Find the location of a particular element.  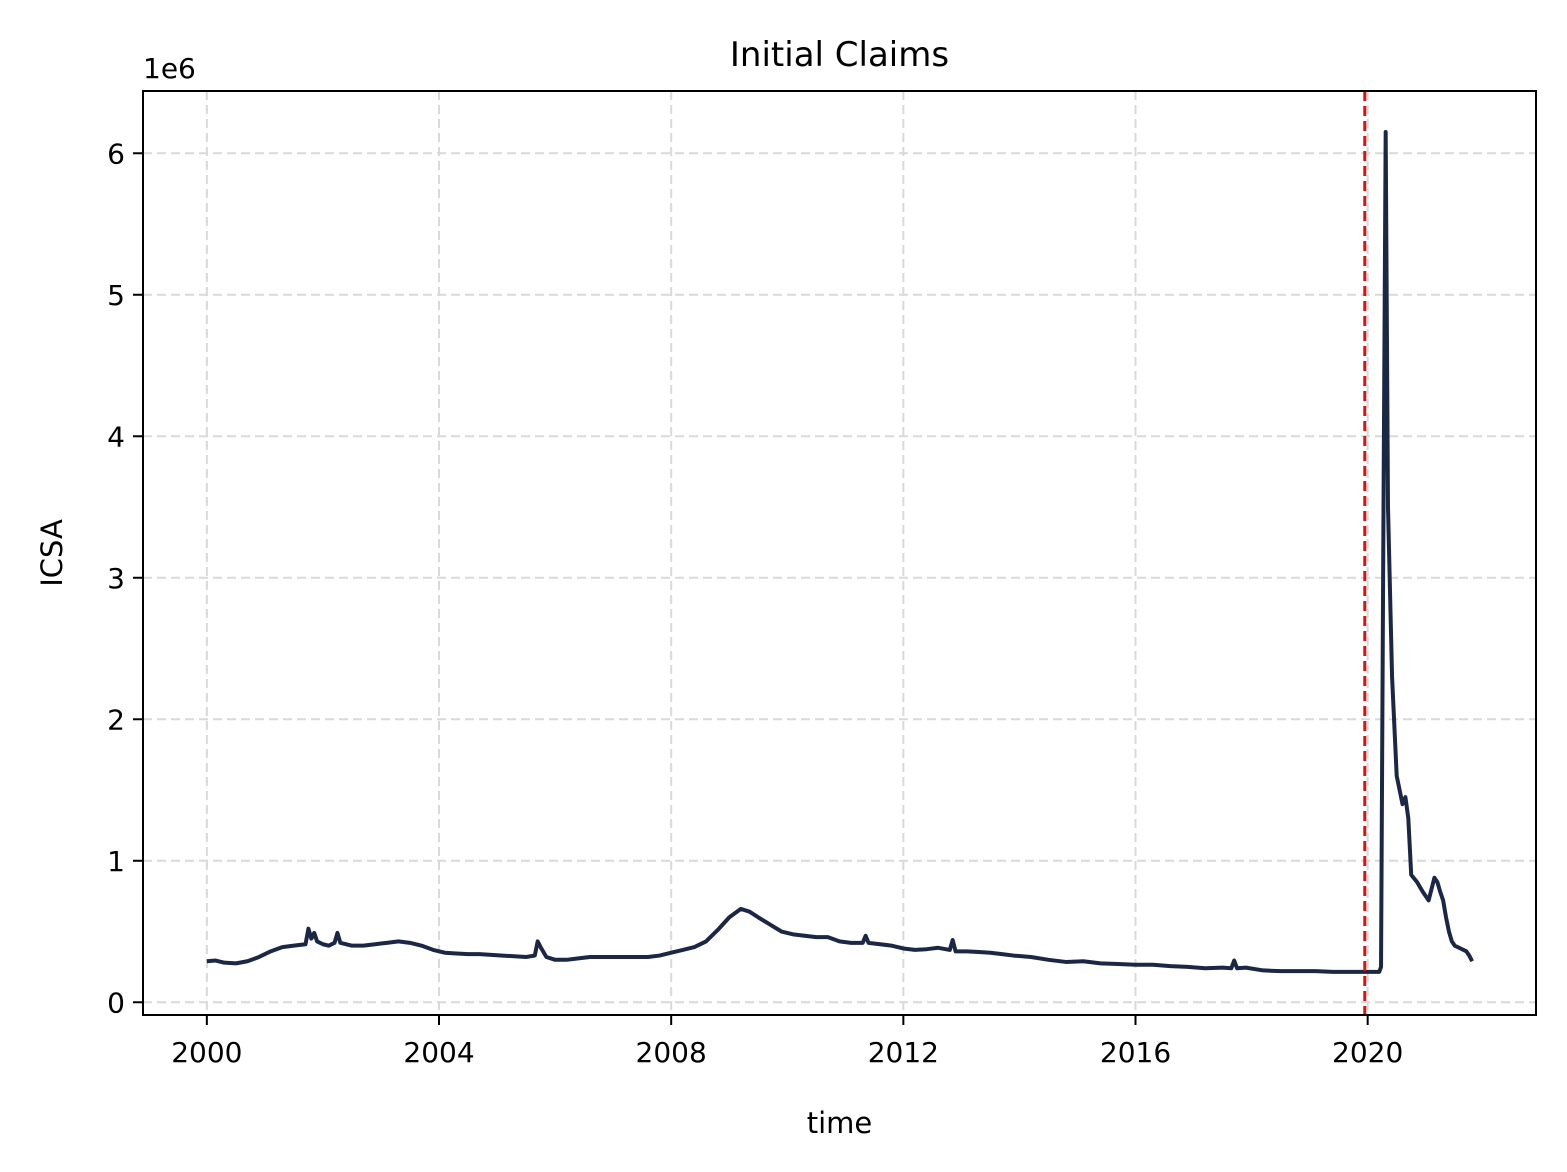

x-tick-label: 2020 is located at coordinates (1367, 1052).